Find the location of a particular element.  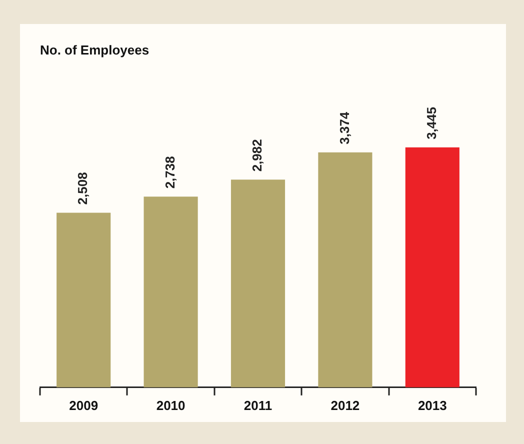

data-label: 2,982 is located at coordinates (257, 155).